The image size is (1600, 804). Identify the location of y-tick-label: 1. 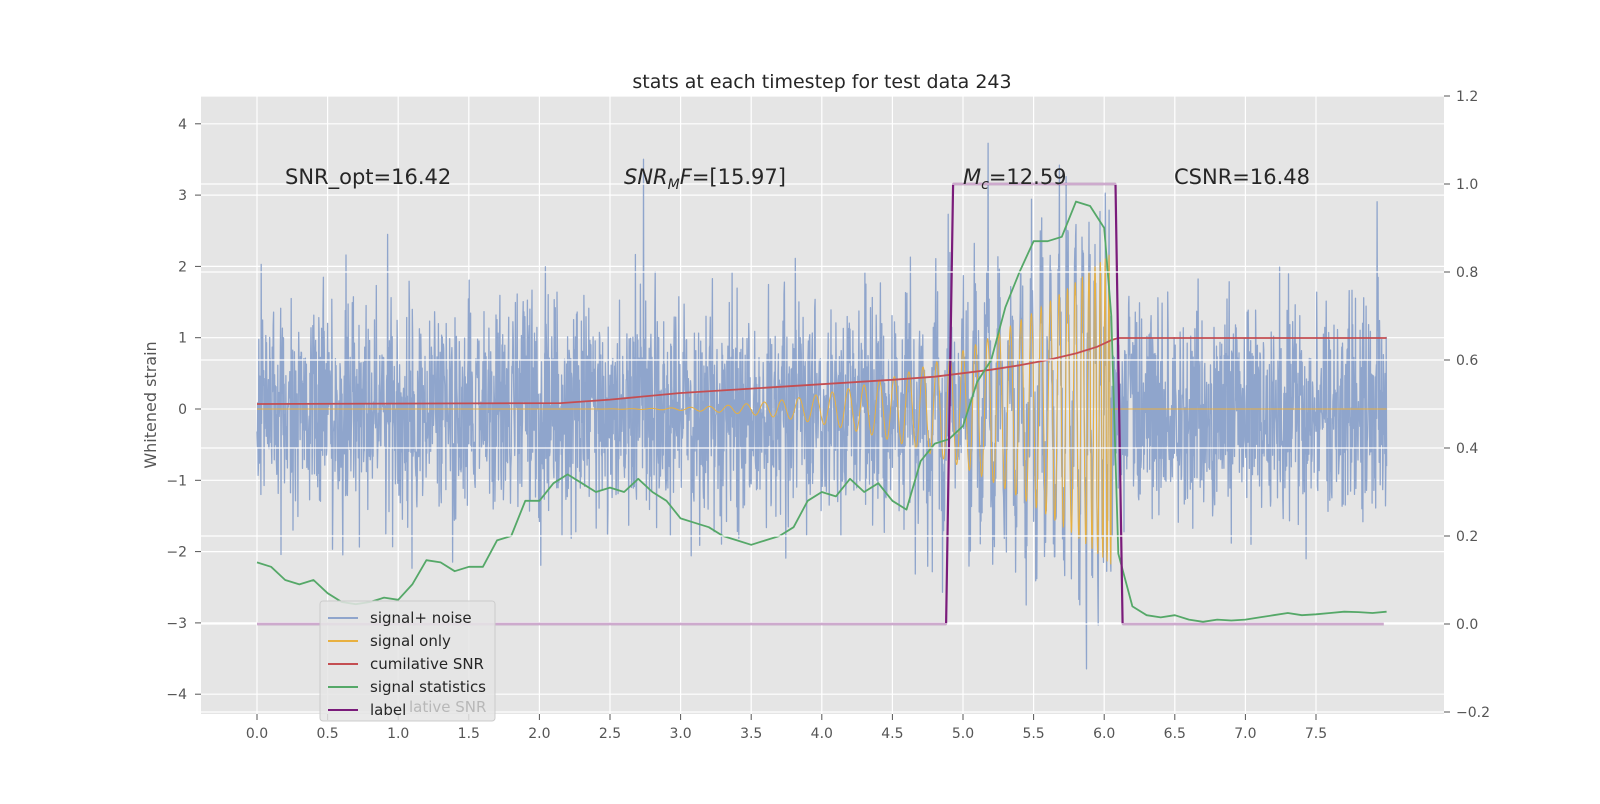
(182, 339).